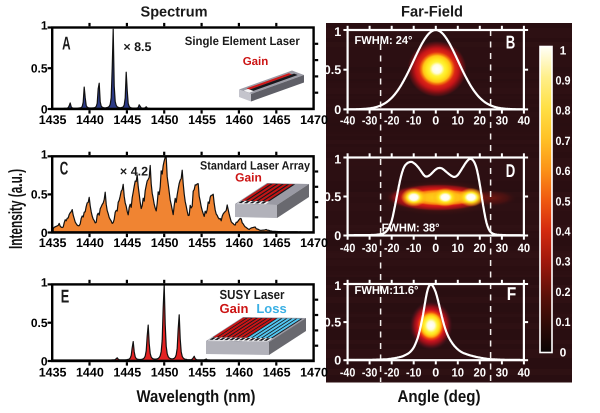 Image resolution: width=600 pixels, height=413 pixels. I want to click on svg-text: Spectrum, so click(174, 13).